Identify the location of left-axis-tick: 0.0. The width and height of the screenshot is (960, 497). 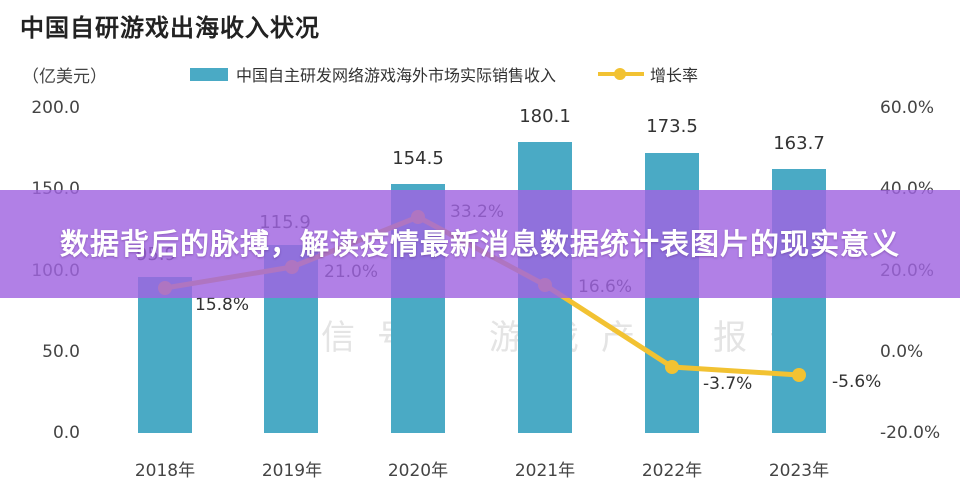
(66, 433).